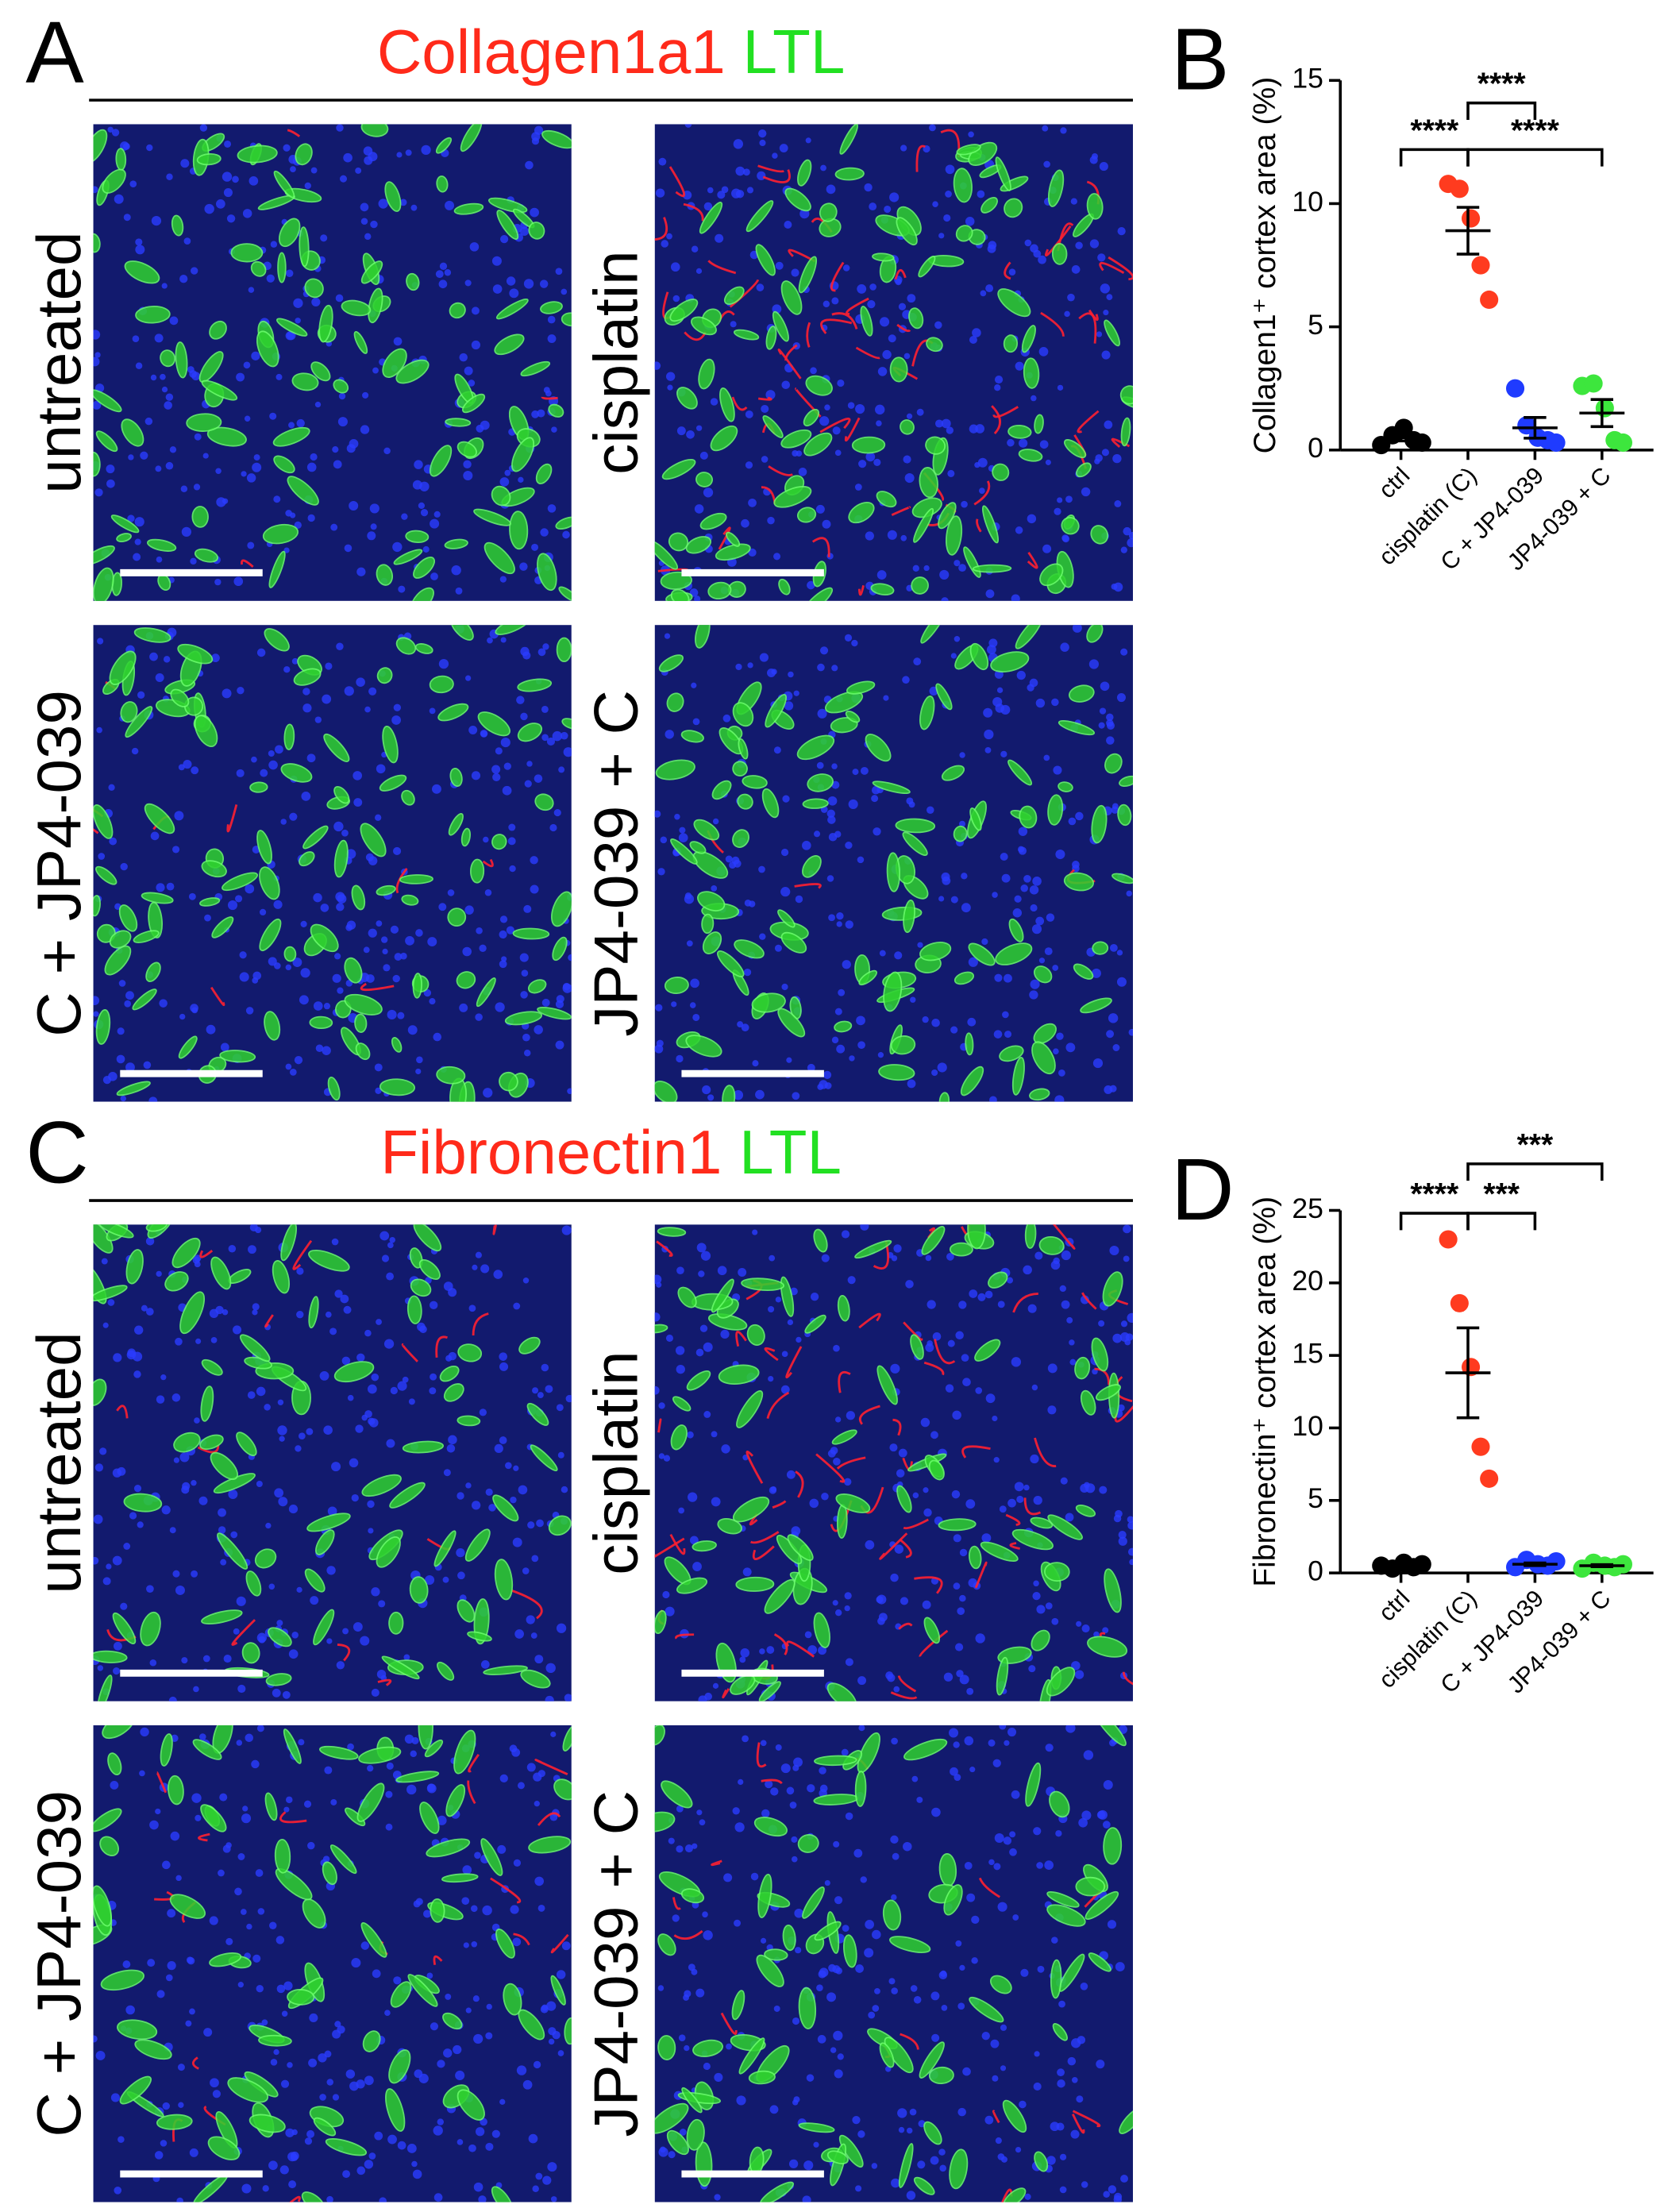  Describe the element at coordinates (332, 1462) in the screenshot. I see `micrograph` at that location.